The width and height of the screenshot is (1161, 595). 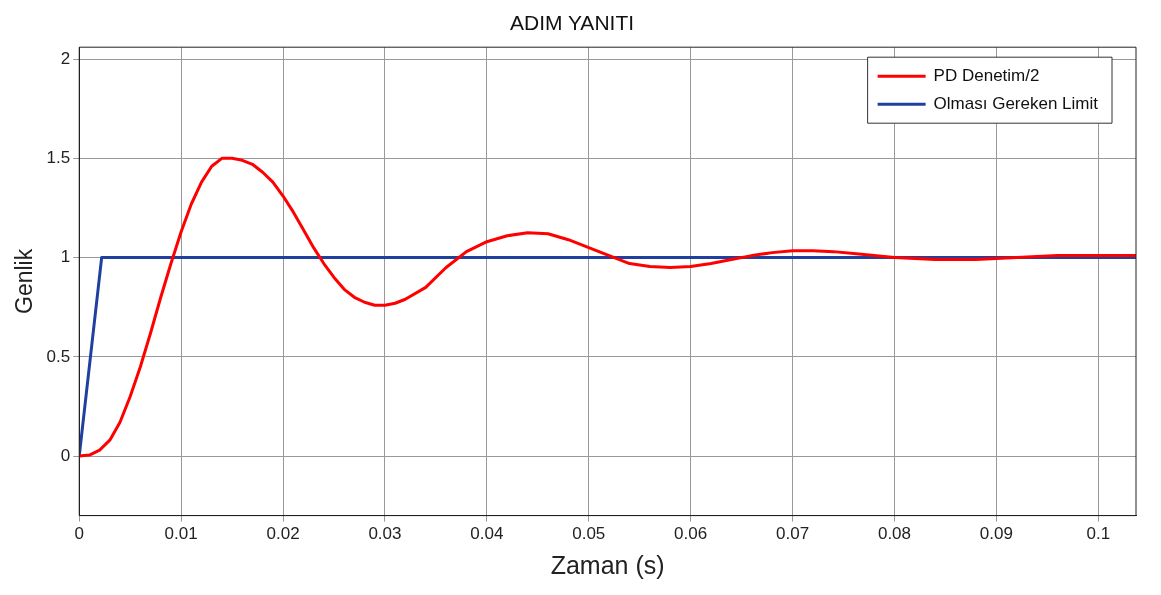 What do you see at coordinates (58, 356) in the screenshot?
I see `y-tick-label: 0.5` at bounding box center [58, 356].